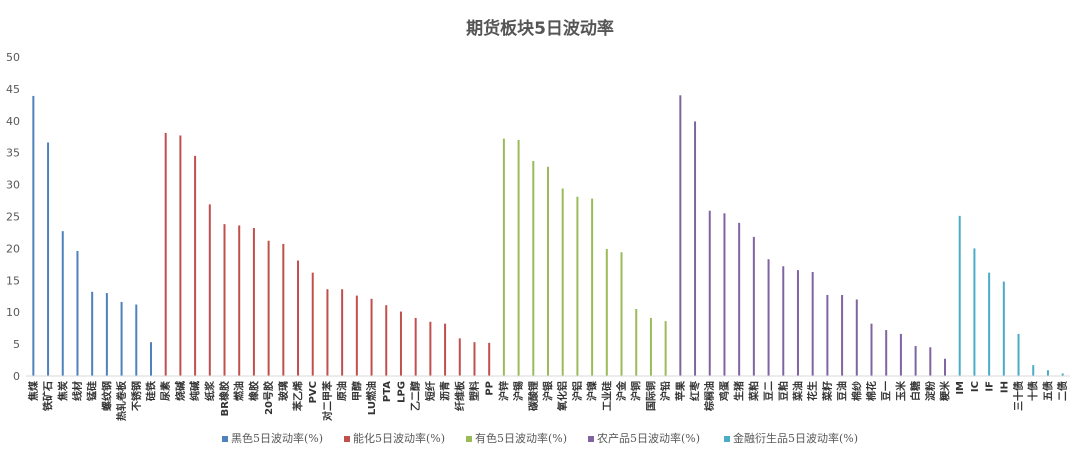  I want to click on x-tick-label: 豆一, so click(887, 391).